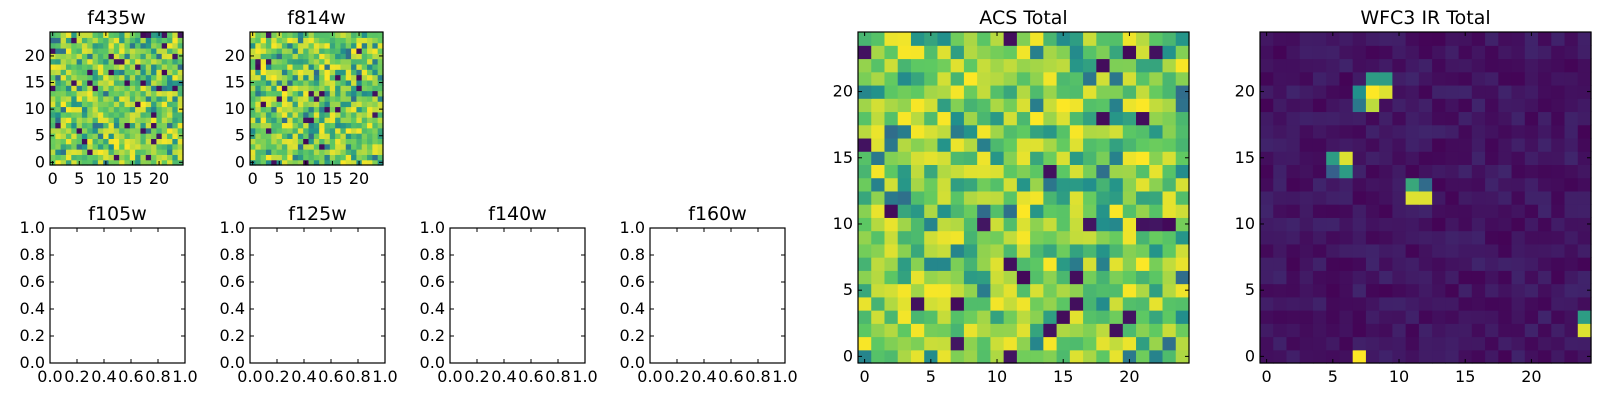 The width and height of the screenshot is (1600, 400). I want to click on axes-frame, so click(117, 295).